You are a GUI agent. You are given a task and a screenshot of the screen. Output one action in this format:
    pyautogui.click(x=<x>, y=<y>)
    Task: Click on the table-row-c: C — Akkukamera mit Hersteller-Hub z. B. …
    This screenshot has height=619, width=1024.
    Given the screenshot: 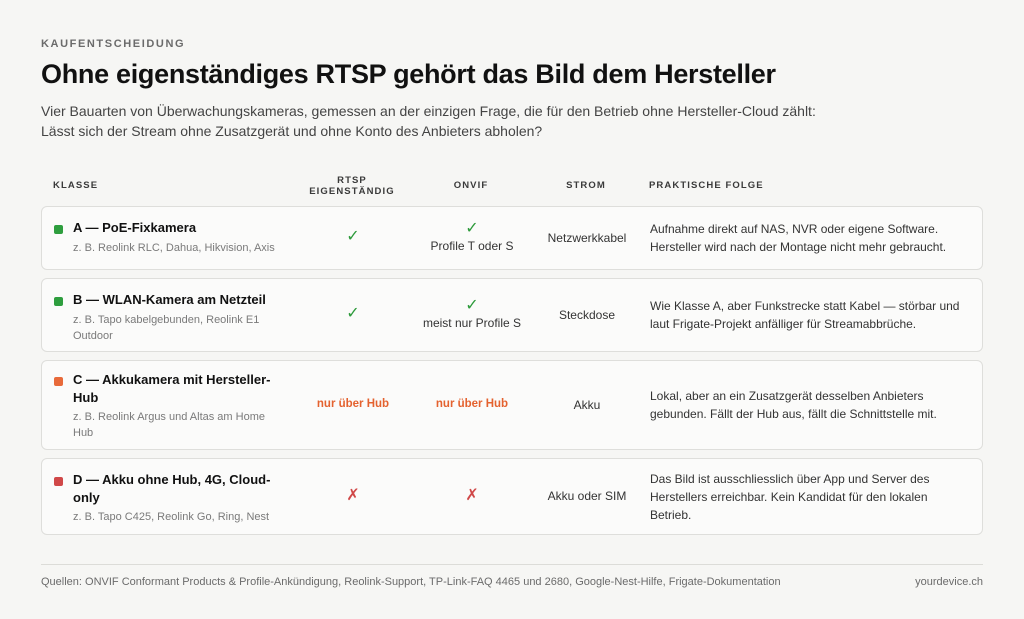 What is the action you would take?
    pyautogui.click(x=512, y=405)
    